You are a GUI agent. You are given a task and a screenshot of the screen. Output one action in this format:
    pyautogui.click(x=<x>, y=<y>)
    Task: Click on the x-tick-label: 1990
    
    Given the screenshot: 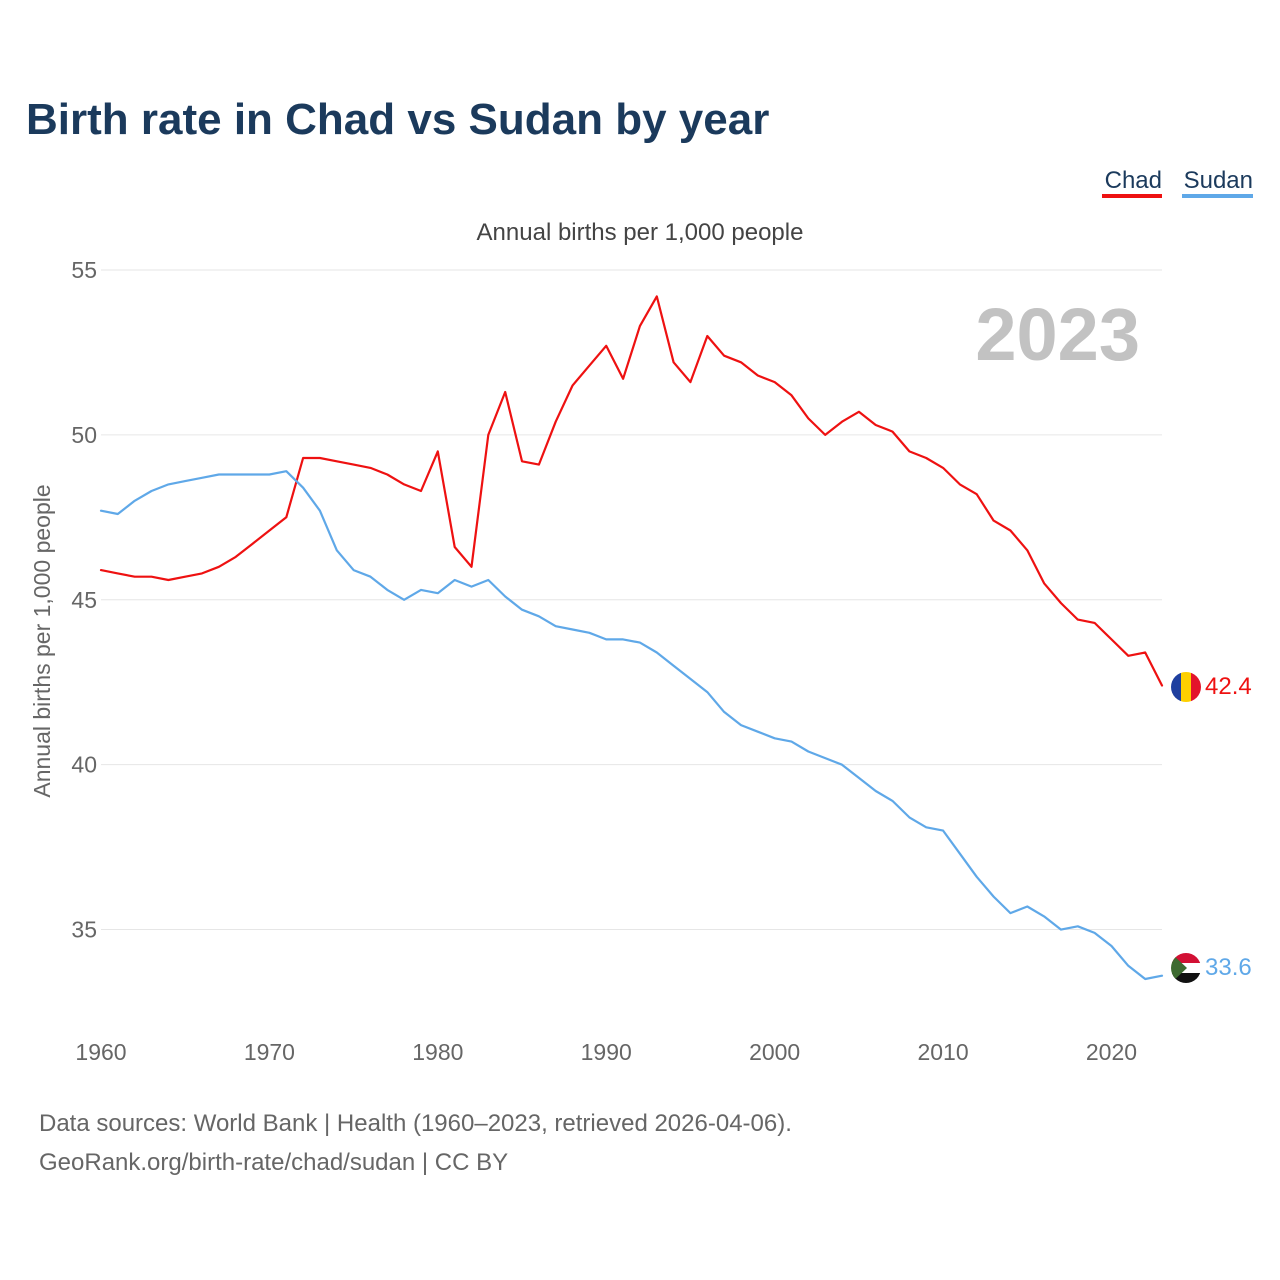 What is the action you would take?
    pyautogui.click(x=606, y=1052)
    